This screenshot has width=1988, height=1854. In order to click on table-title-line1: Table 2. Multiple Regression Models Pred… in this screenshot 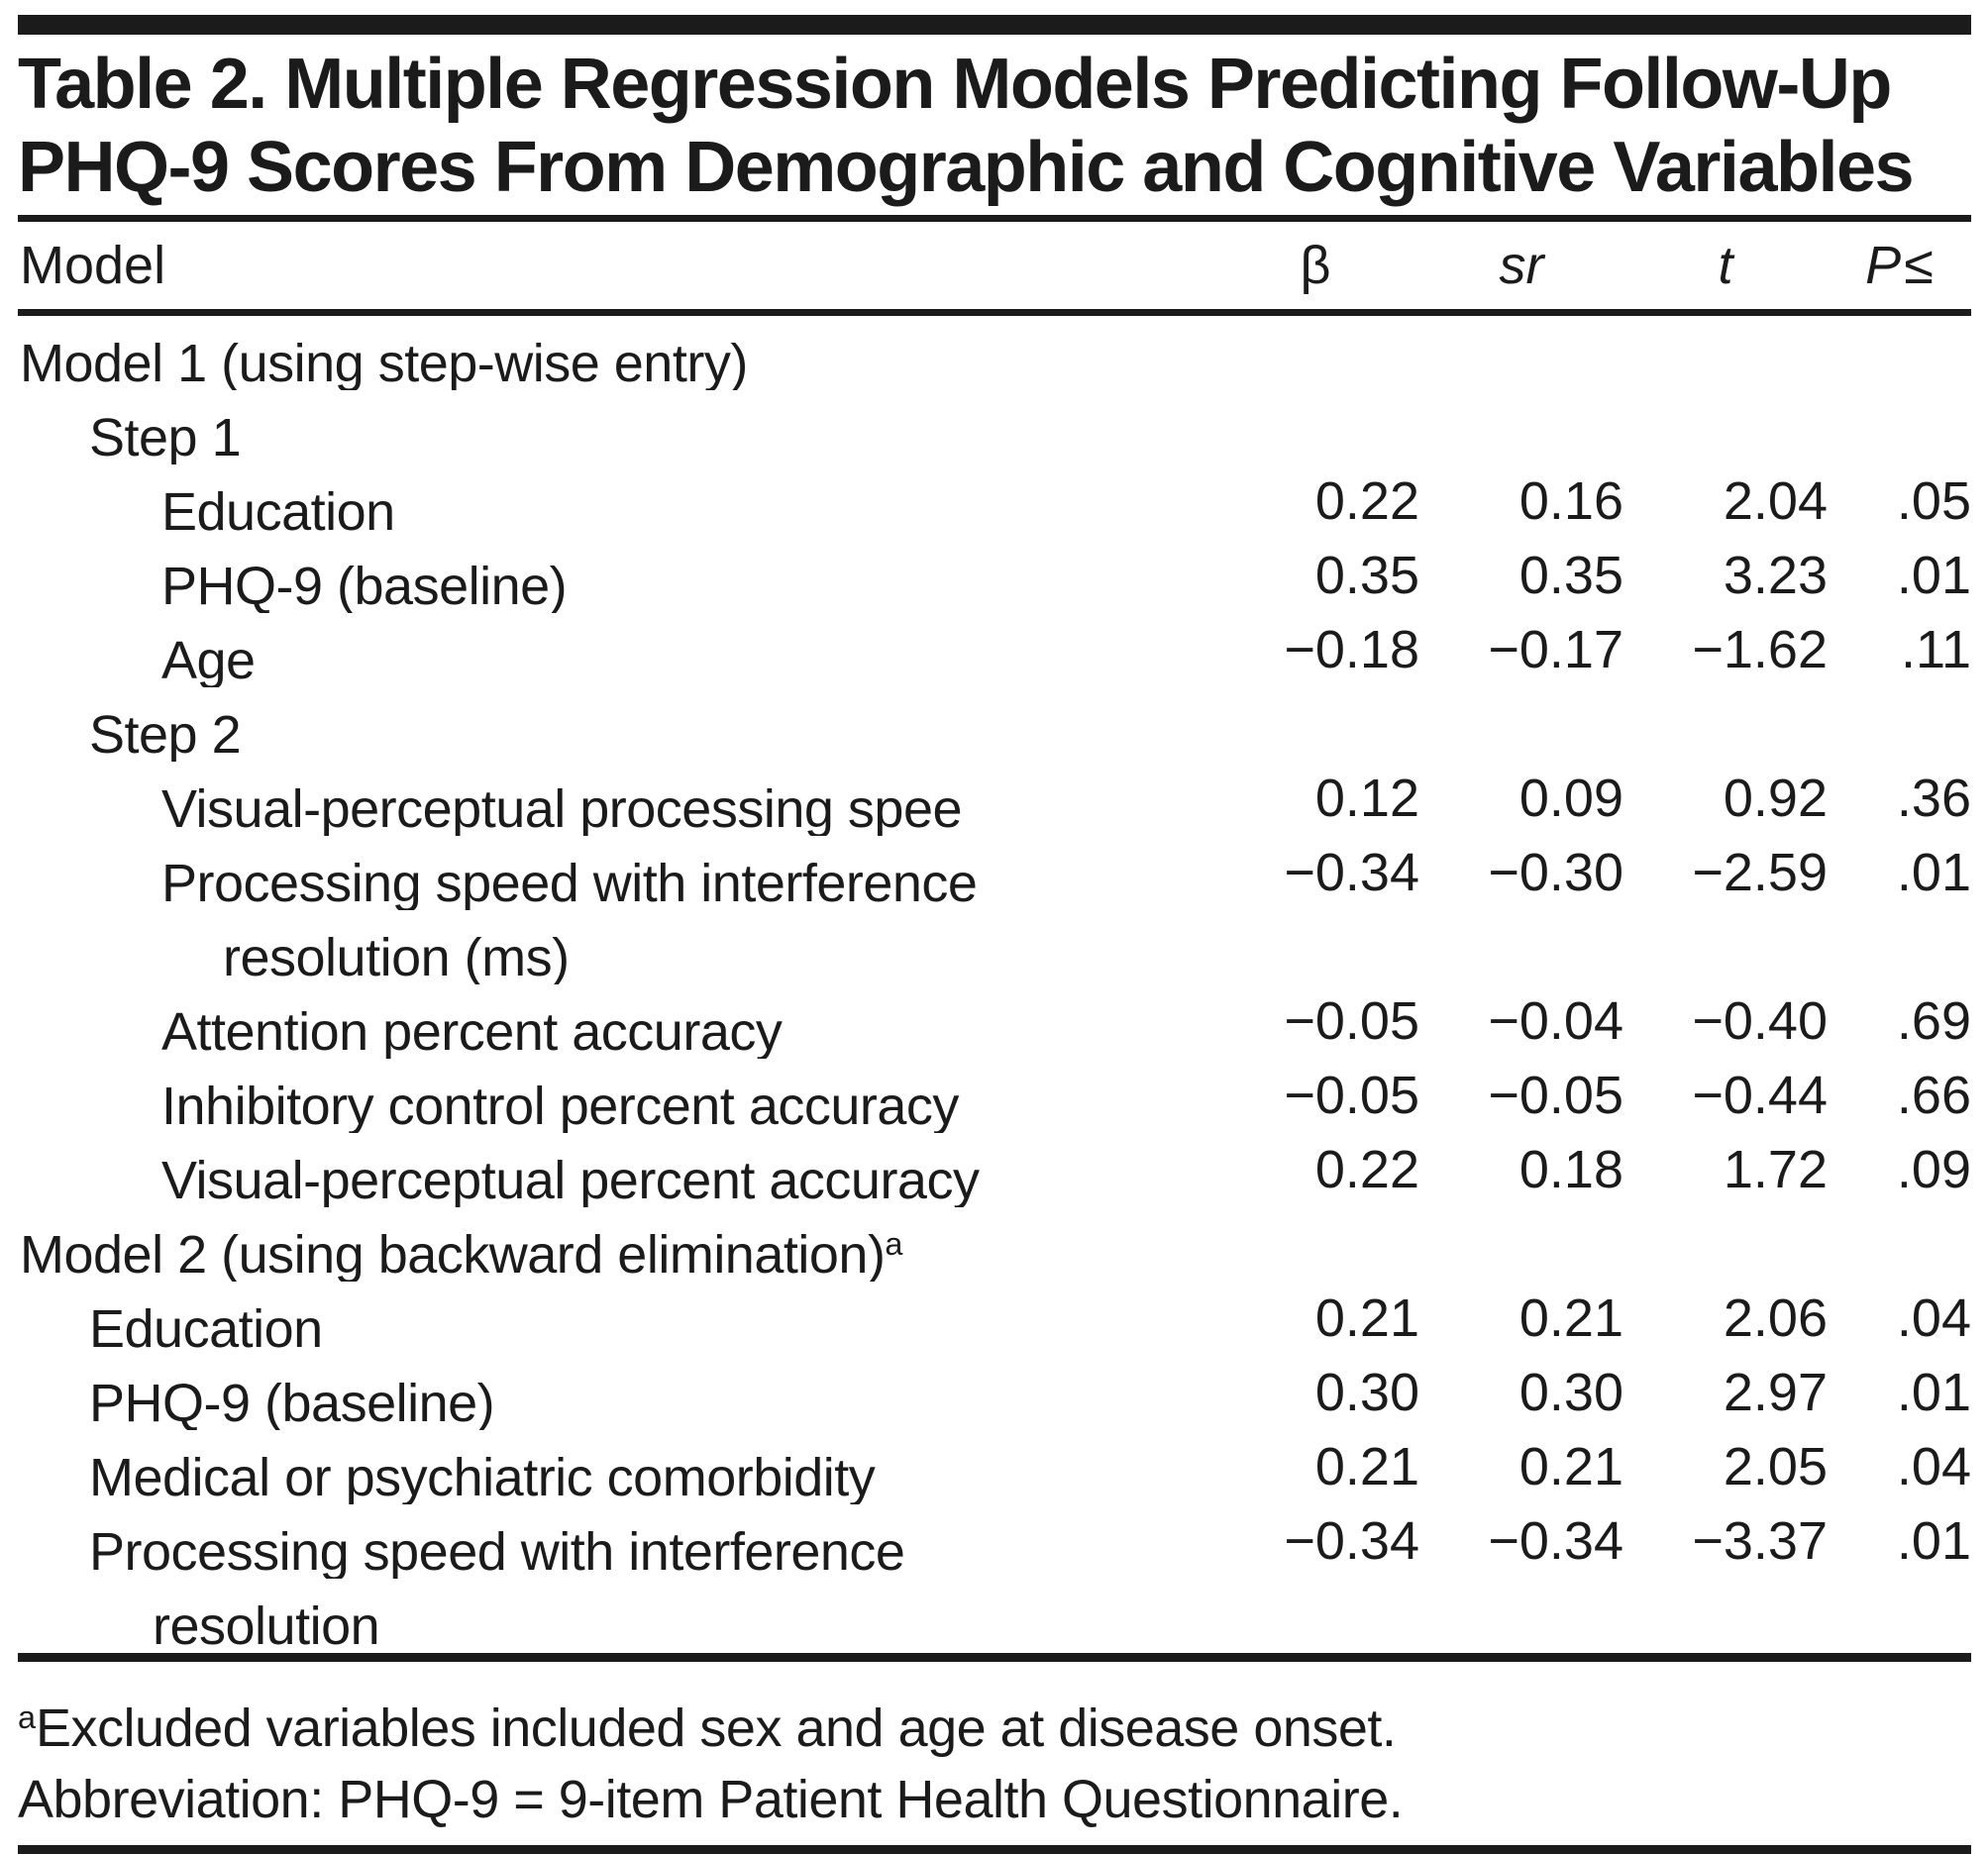, I will do `click(955, 84)`.